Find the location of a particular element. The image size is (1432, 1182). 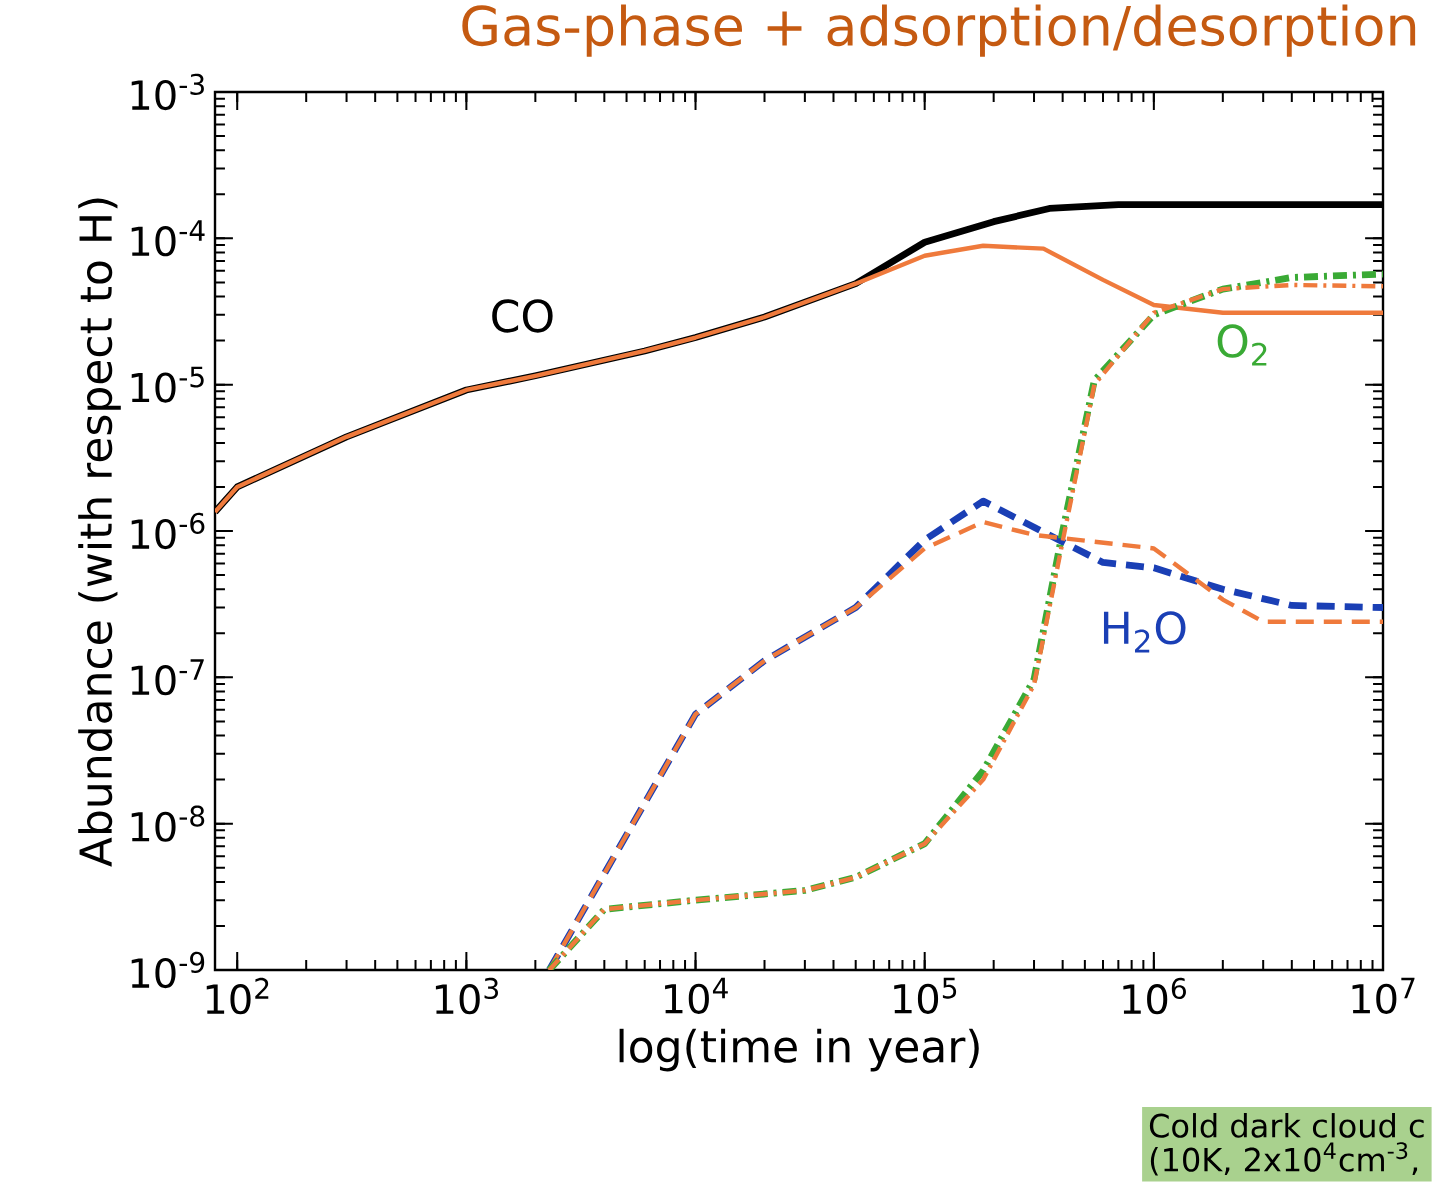

x-tick-label: 10$^{4}$ is located at coordinates (696, 995).